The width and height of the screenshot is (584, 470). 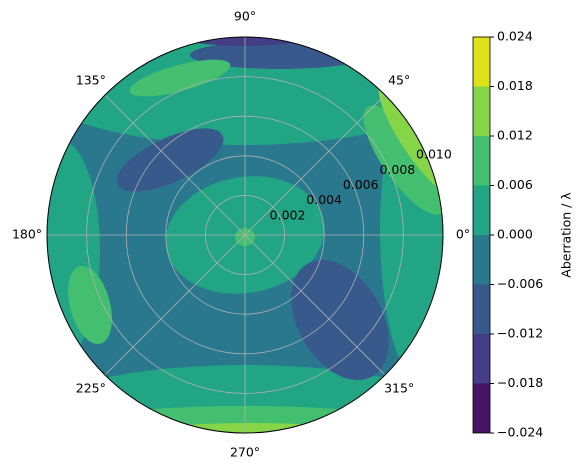 What do you see at coordinates (520, 432) in the screenshot?
I see `colorbar-tick-label: −0.024` at bounding box center [520, 432].